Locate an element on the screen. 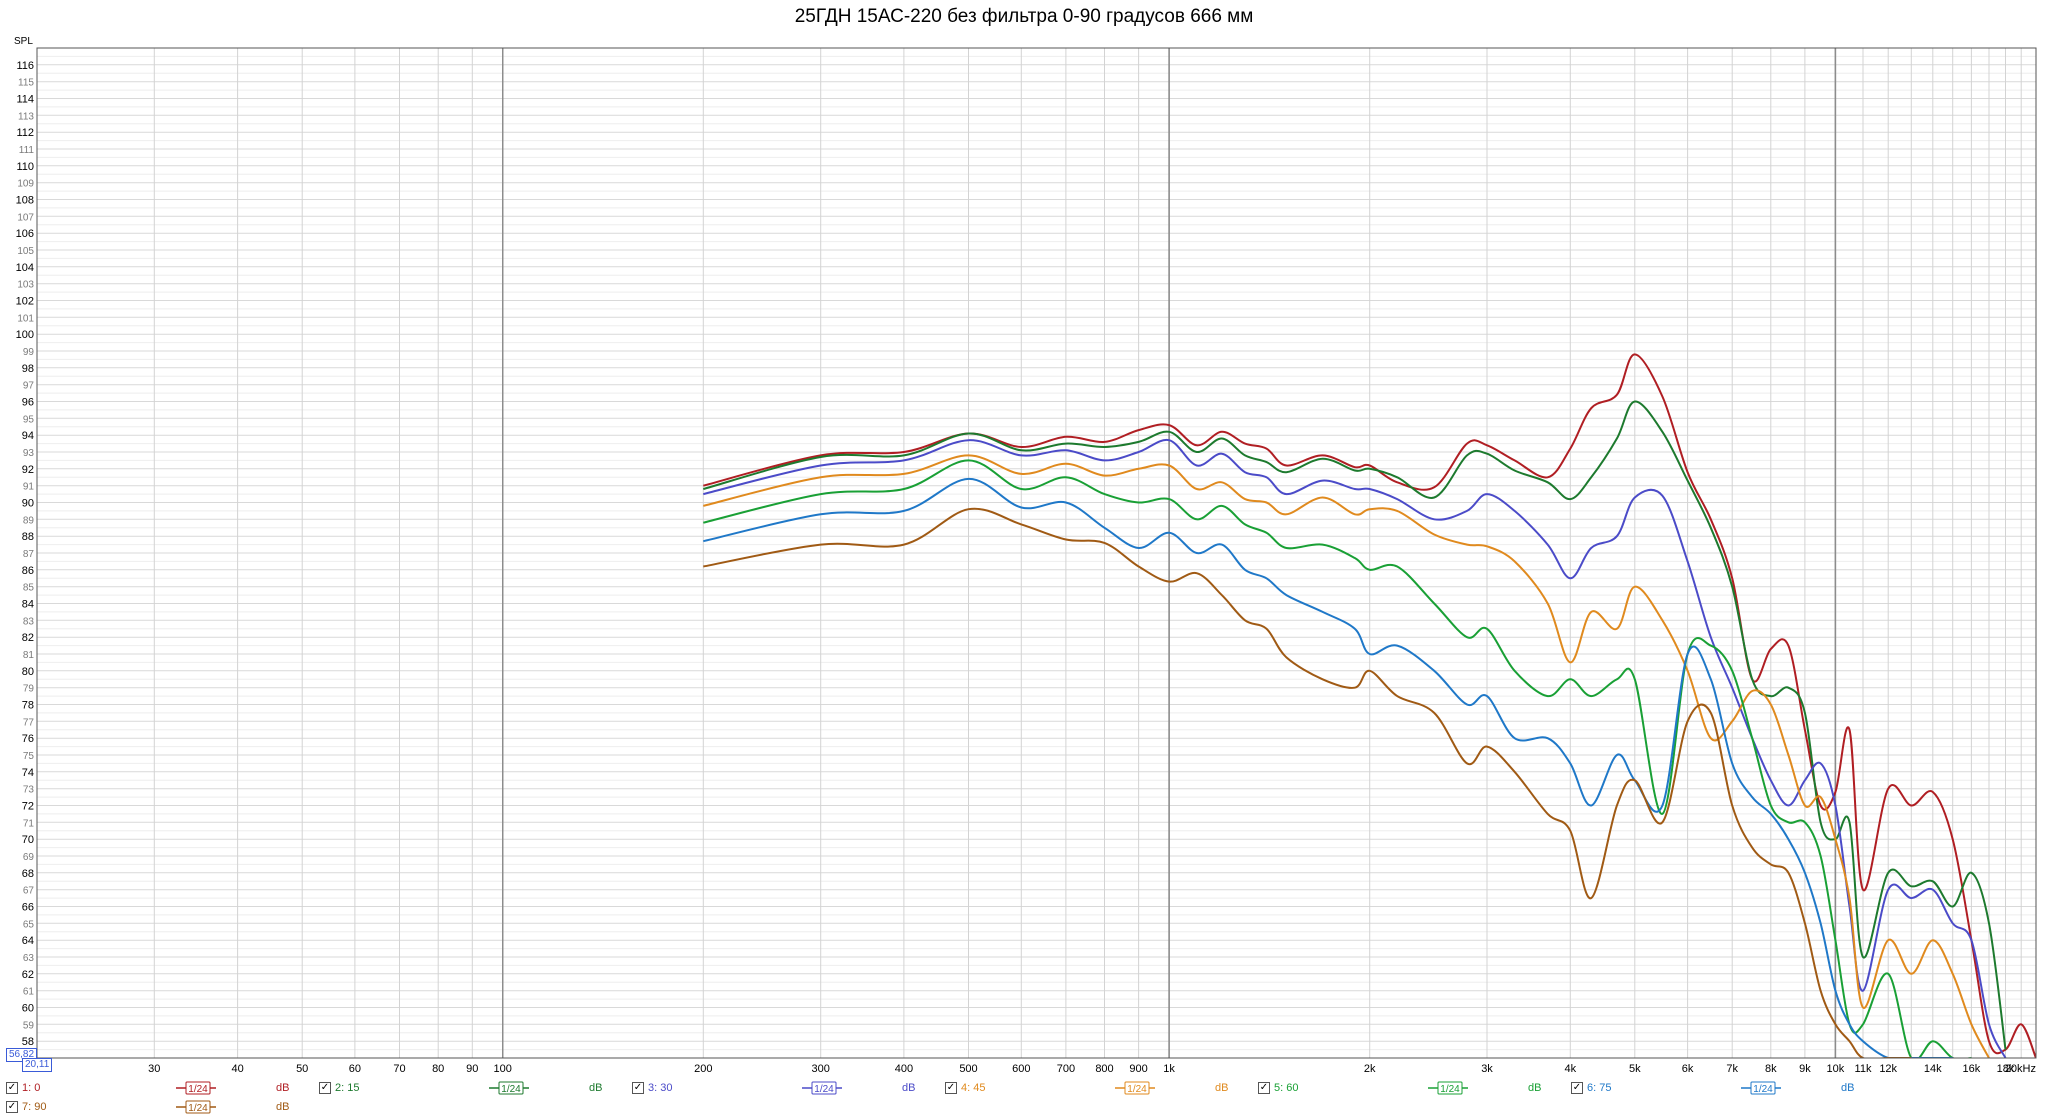 The image size is (2048, 1116). y-tick-label: 63 is located at coordinates (29, 958).